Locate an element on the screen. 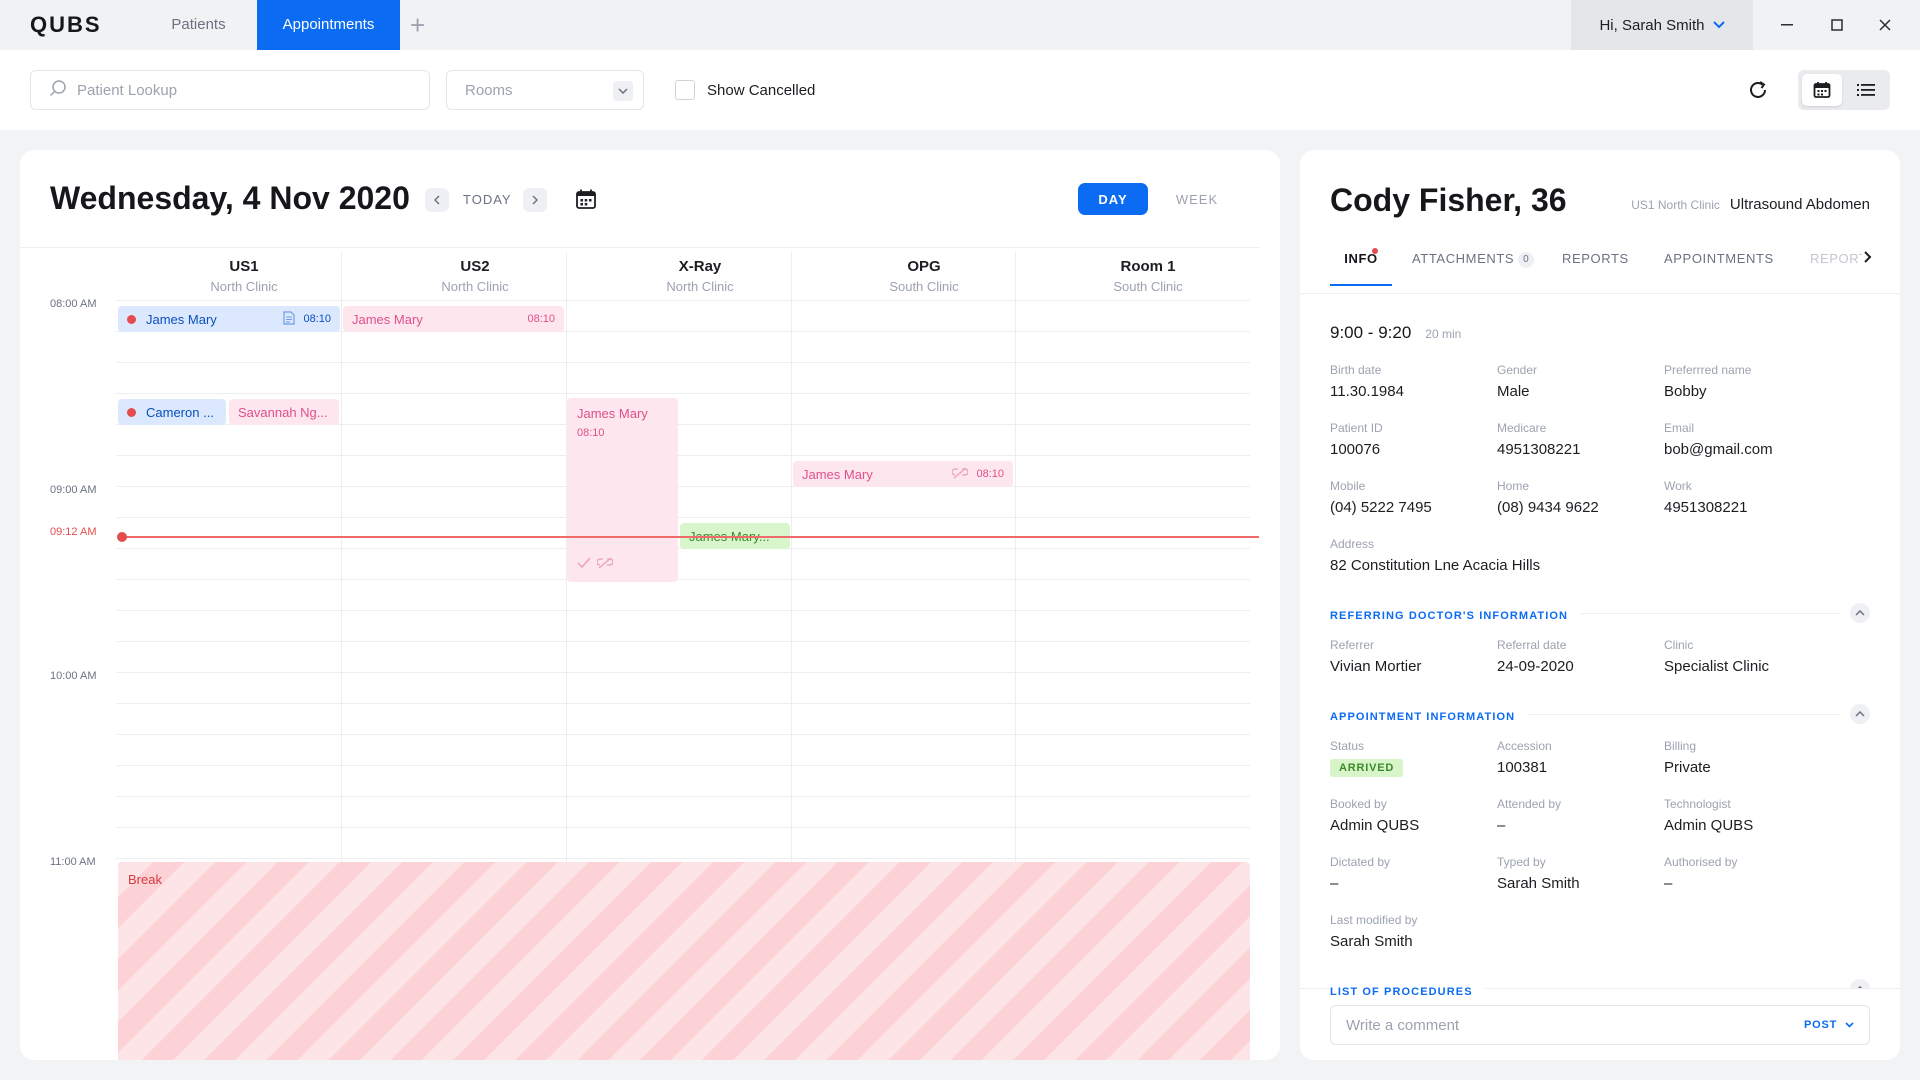  field-value: 100076 is located at coordinates (1355, 449).